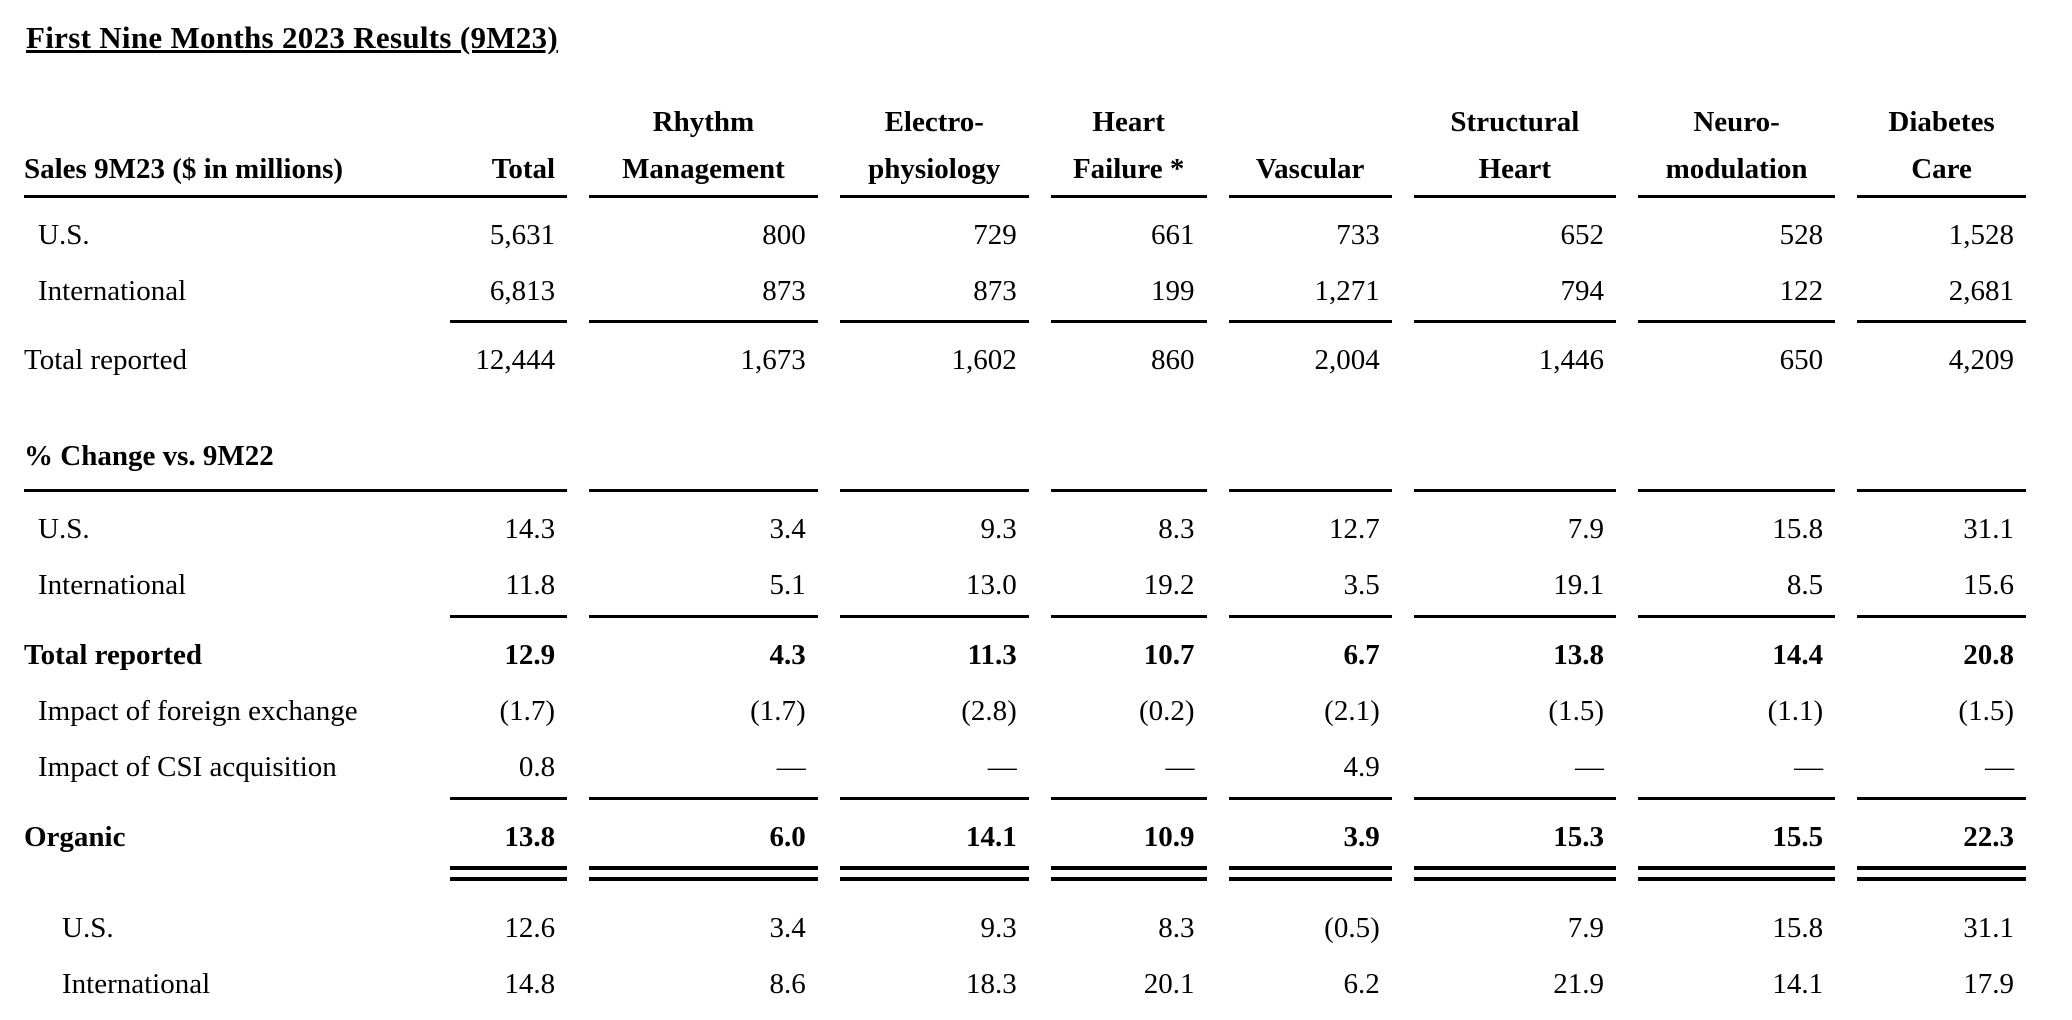  What do you see at coordinates (508, 123) in the screenshot?
I see `col-total-line1` at bounding box center [508, 123].